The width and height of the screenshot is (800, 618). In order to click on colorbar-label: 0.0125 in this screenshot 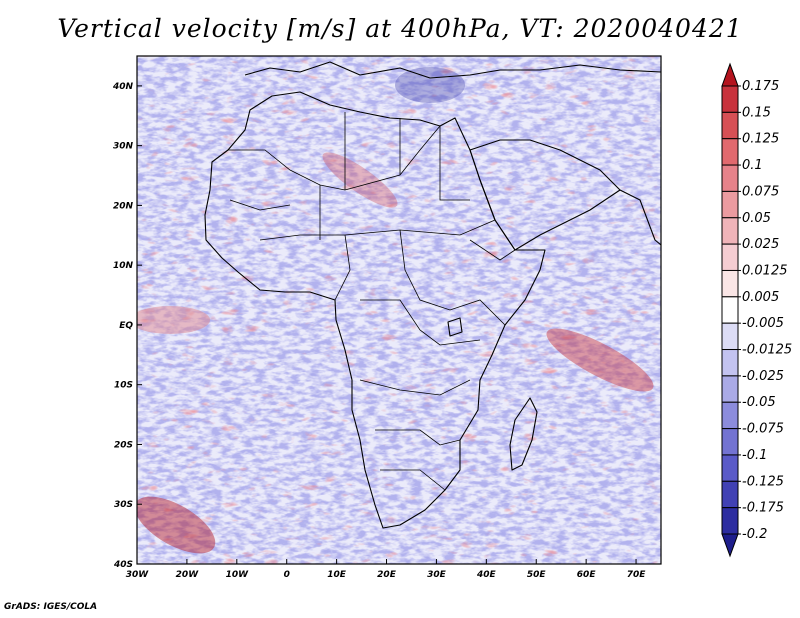, I will do `click(765, 270)`.